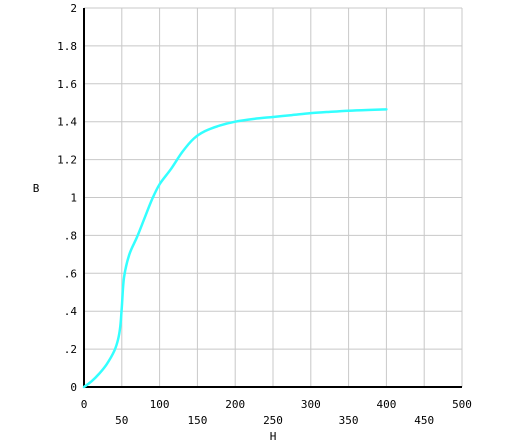  Describe the element at coordinates (311, 404) in the screenshot. I see `x-tick-label: 300` at that location.